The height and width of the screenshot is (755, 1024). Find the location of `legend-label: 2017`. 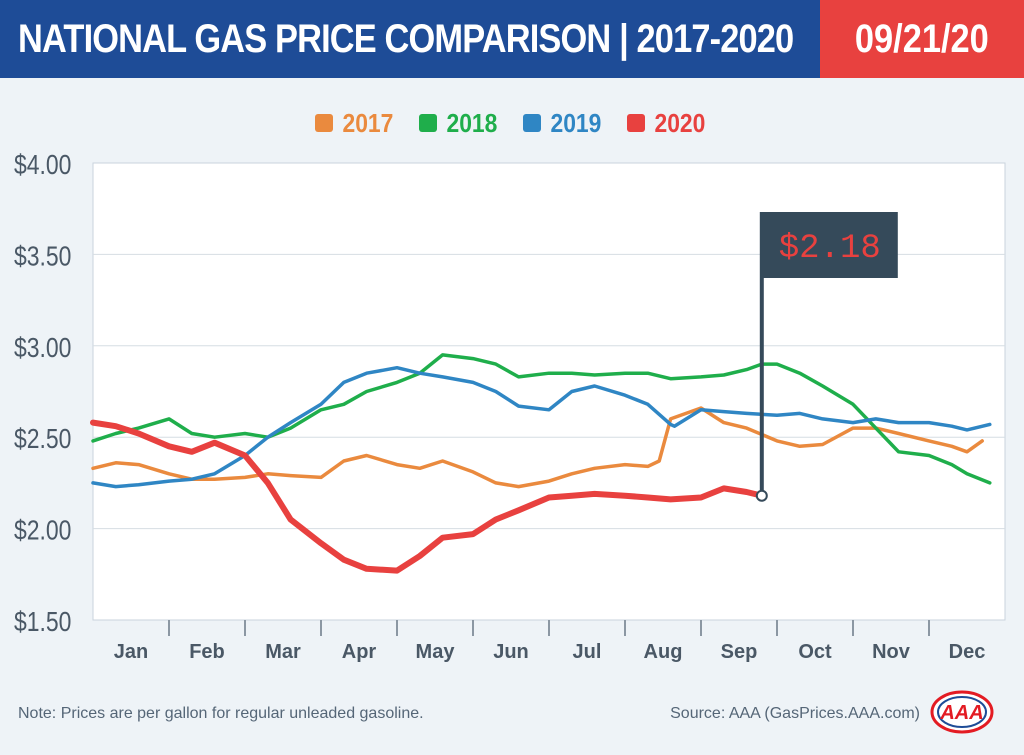

legend-label: 2017 is located at coordinates (368, 122).